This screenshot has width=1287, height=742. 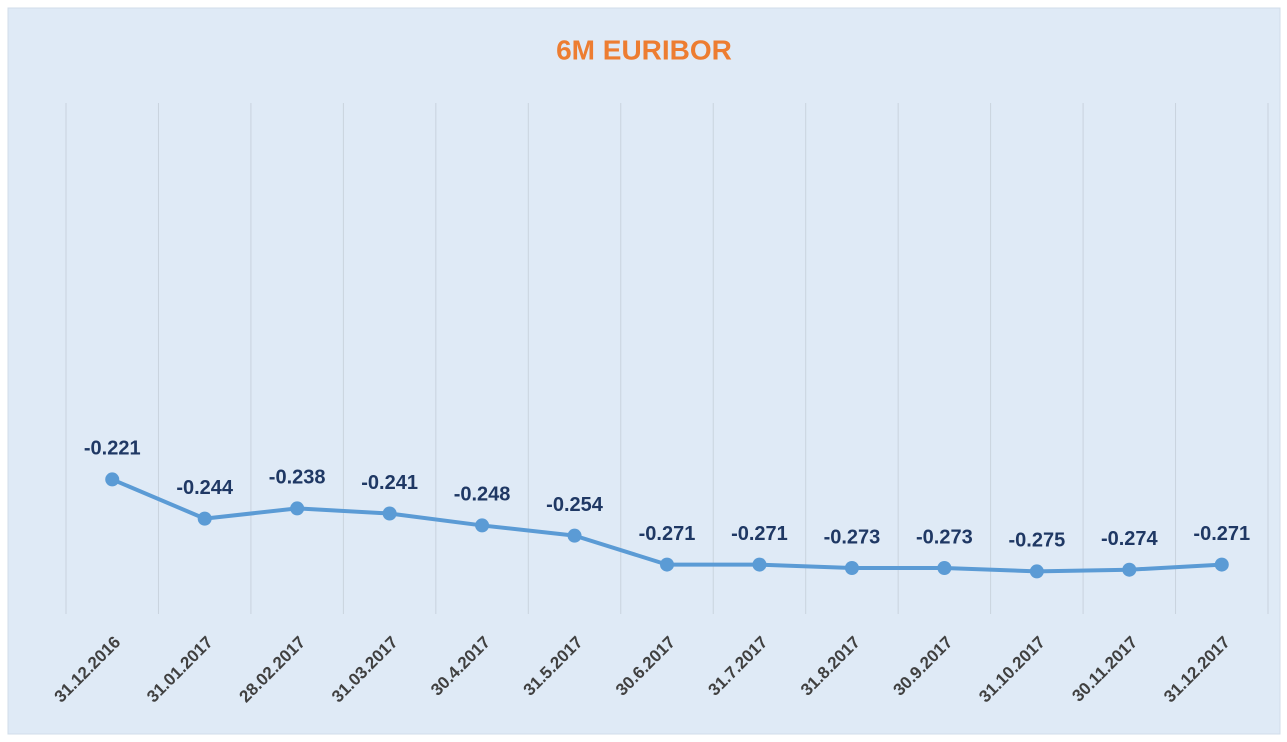 What do you see at coordinates (297, 478) in the screenshot?
I see `data-label: -0.238` at bounding box center [297, 478].